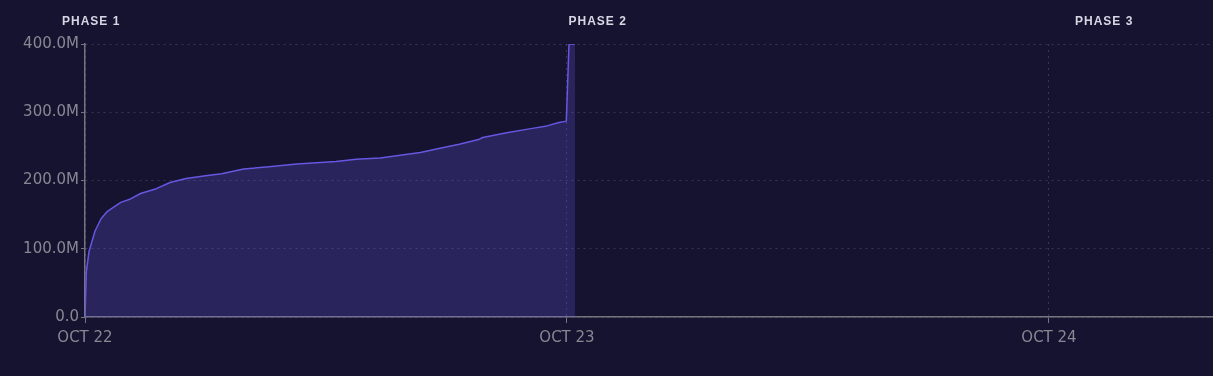 Image resolution: width=1213 pixels, height=376 pixels. What do you see at coordinates (1049, 336) in the screenshot?
I see `x-tick-label: OCT 24` at bounding box center [1049, 336].